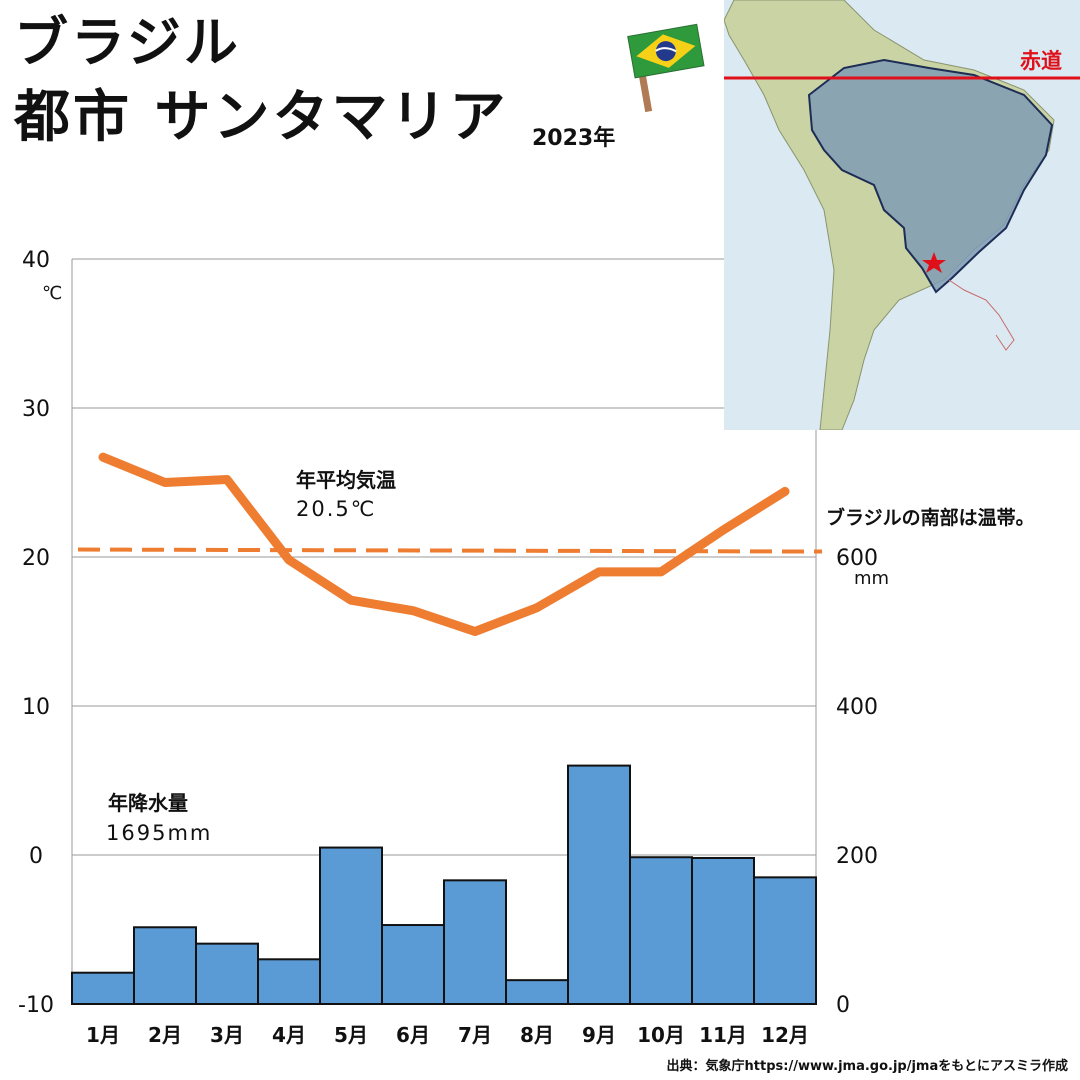 The width and height of the screenshot is (1080, 1080). What do you see at coordinates (36, 707) in the screenshot?
I see `left-tick-label: 10` at bounding box center [36, 707].